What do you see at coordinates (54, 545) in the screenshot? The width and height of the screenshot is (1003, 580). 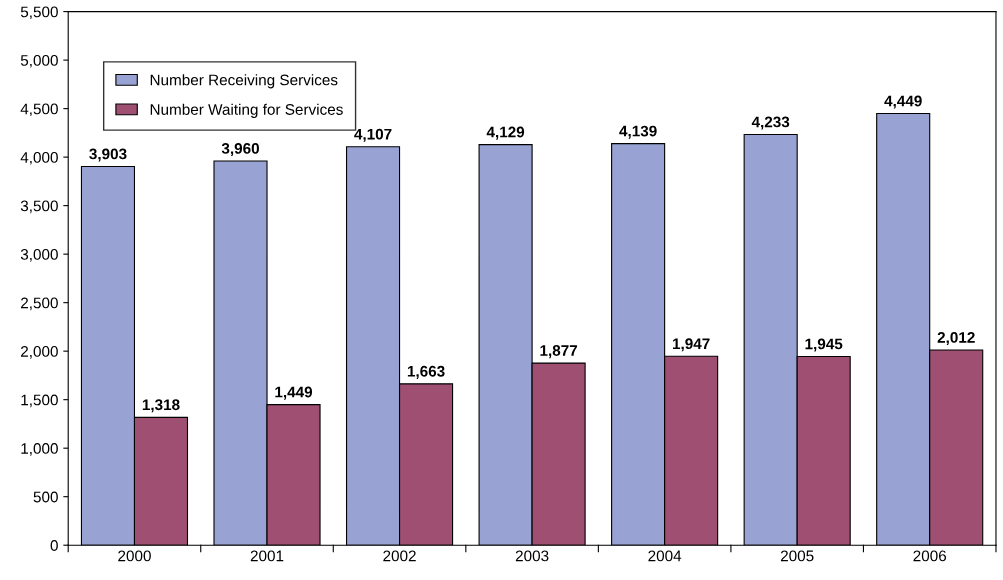 I see `y-tick-label: 0` at bounding box center [54, 545].